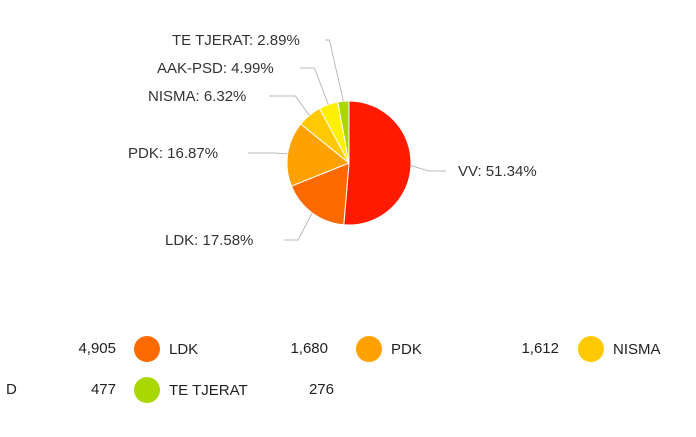 The width and height of the screenshot is (696, 437). I want to click on pie-slice-pdk, so click(318, 155).